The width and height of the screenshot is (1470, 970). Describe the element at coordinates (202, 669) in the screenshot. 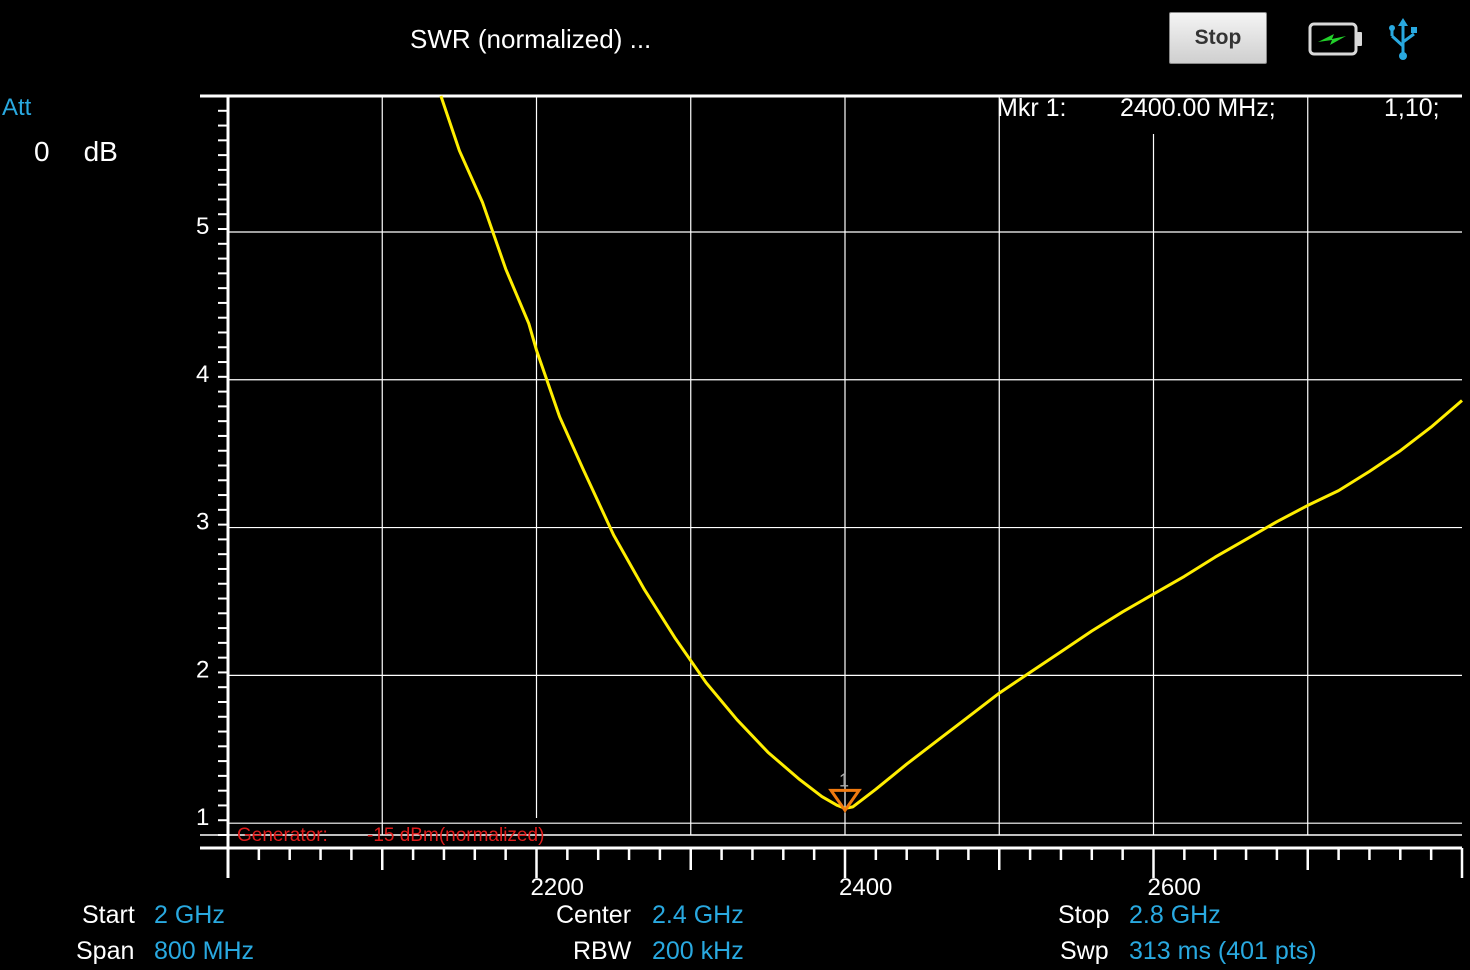

I see `y-tick-label: 2` at that location.